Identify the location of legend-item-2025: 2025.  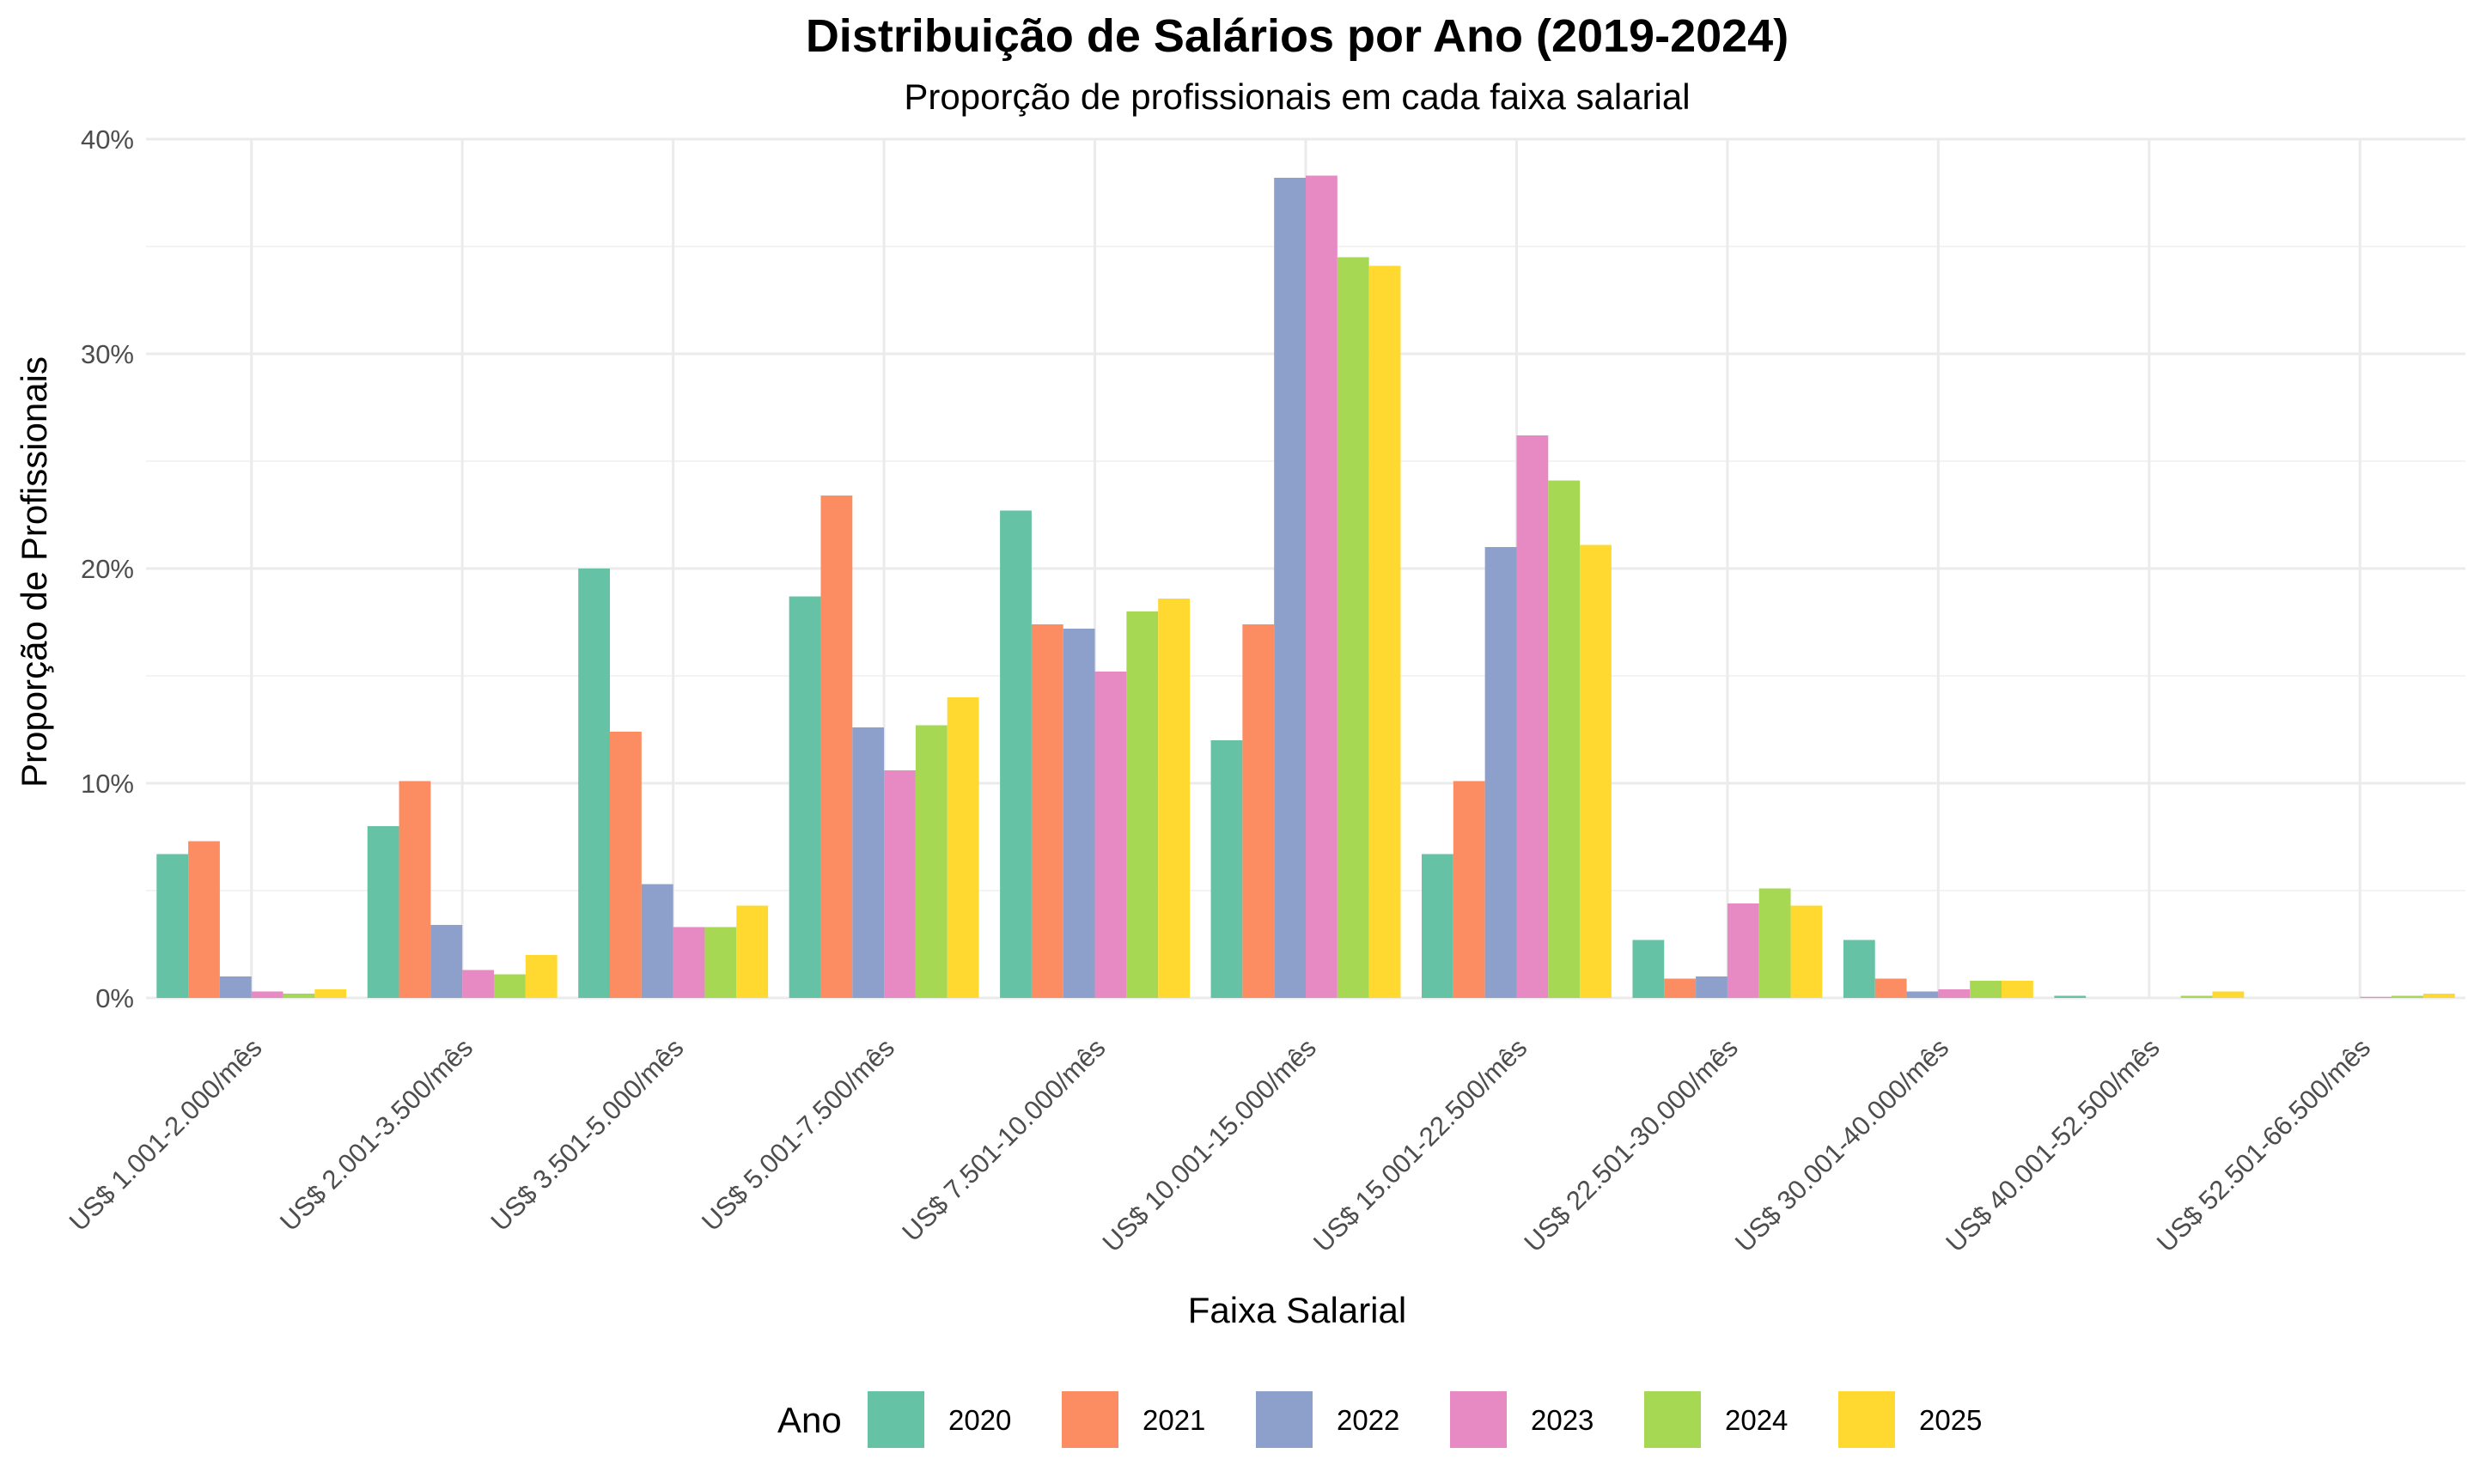
(1910, 1419).